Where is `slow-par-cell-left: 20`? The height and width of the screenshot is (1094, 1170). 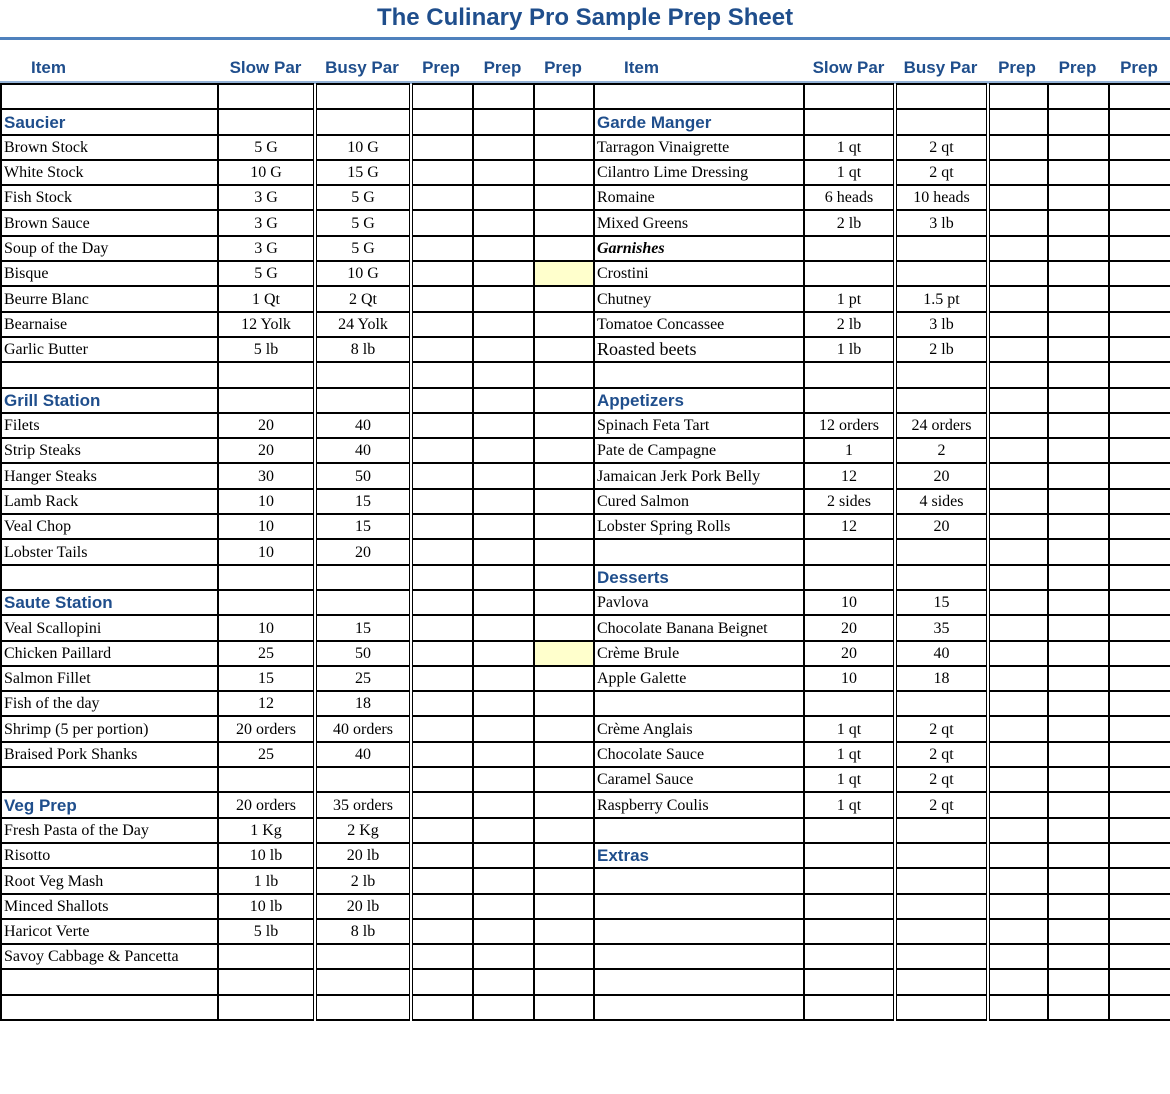
slow-par-cell-left: 20 is located at coordinates (266, 451).